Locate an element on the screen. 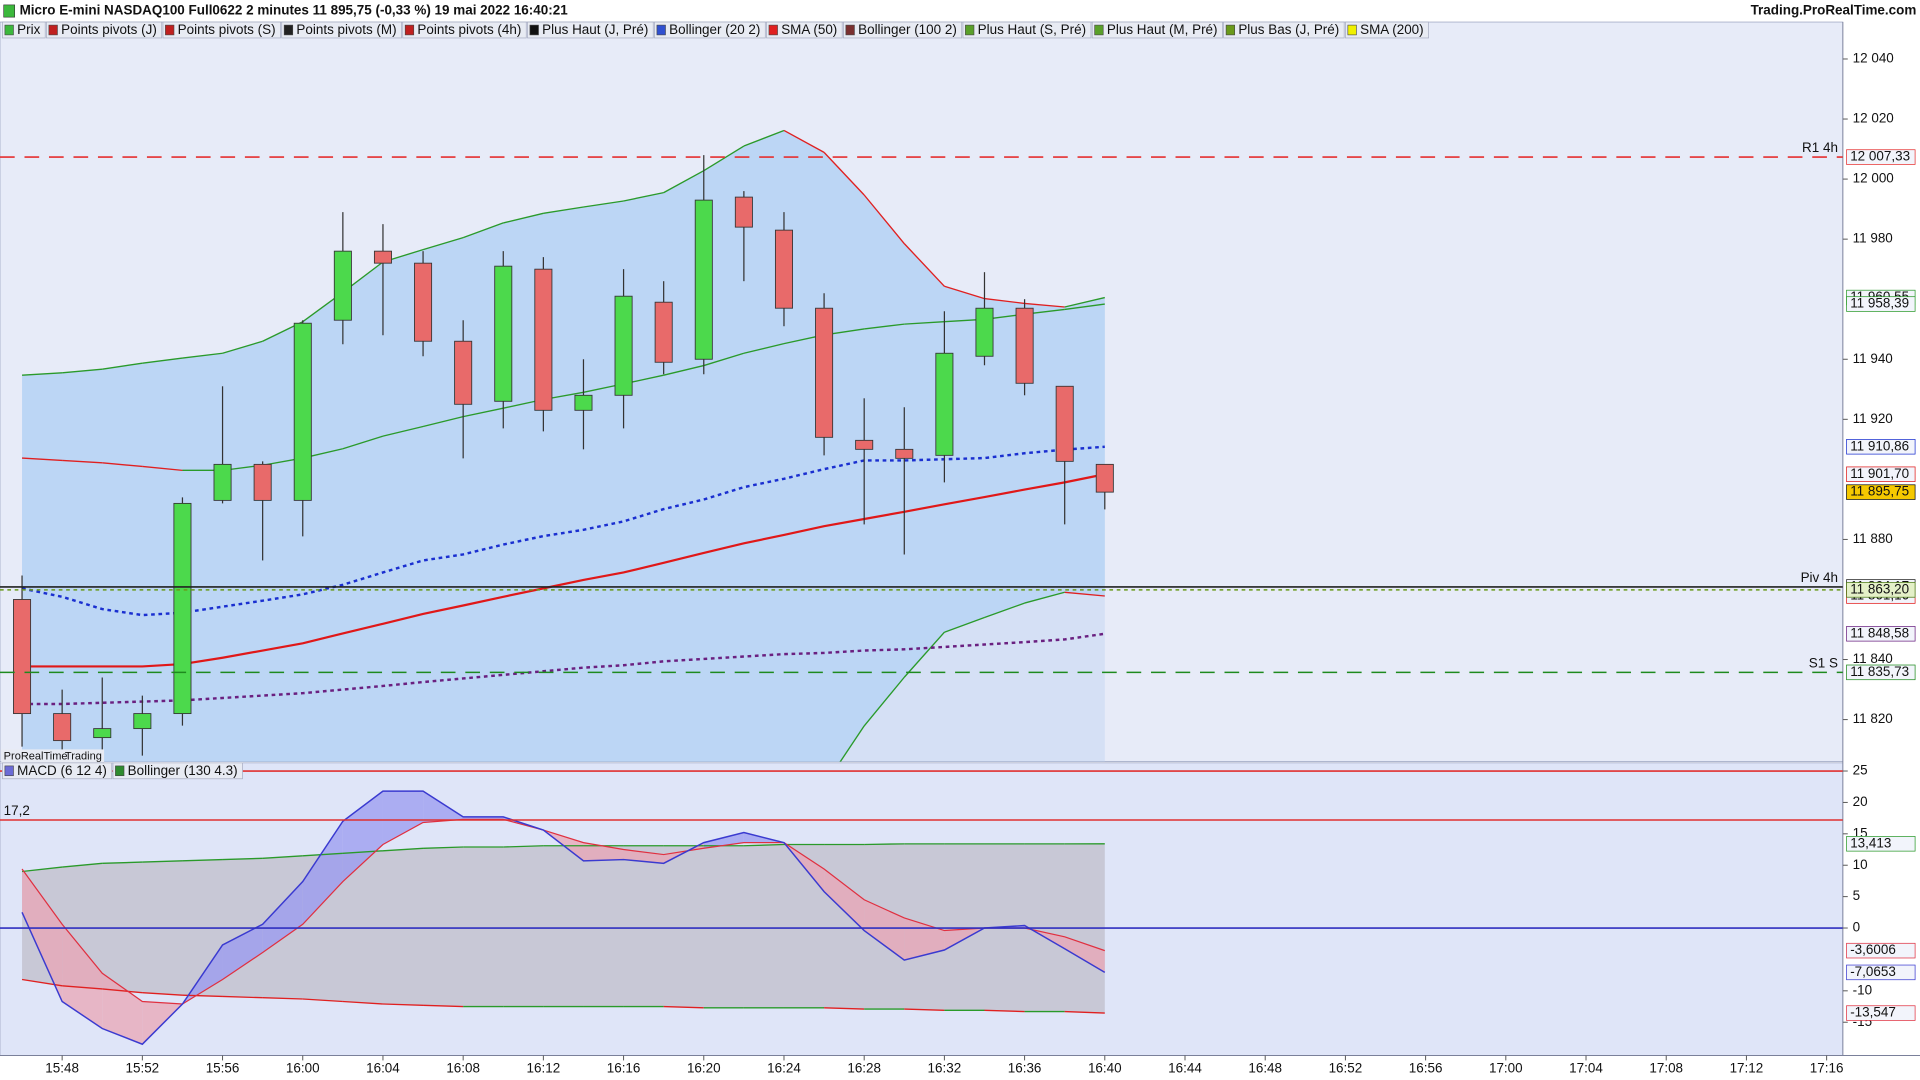  legend-label: SMA (50) is located at coordinates (809, 29).